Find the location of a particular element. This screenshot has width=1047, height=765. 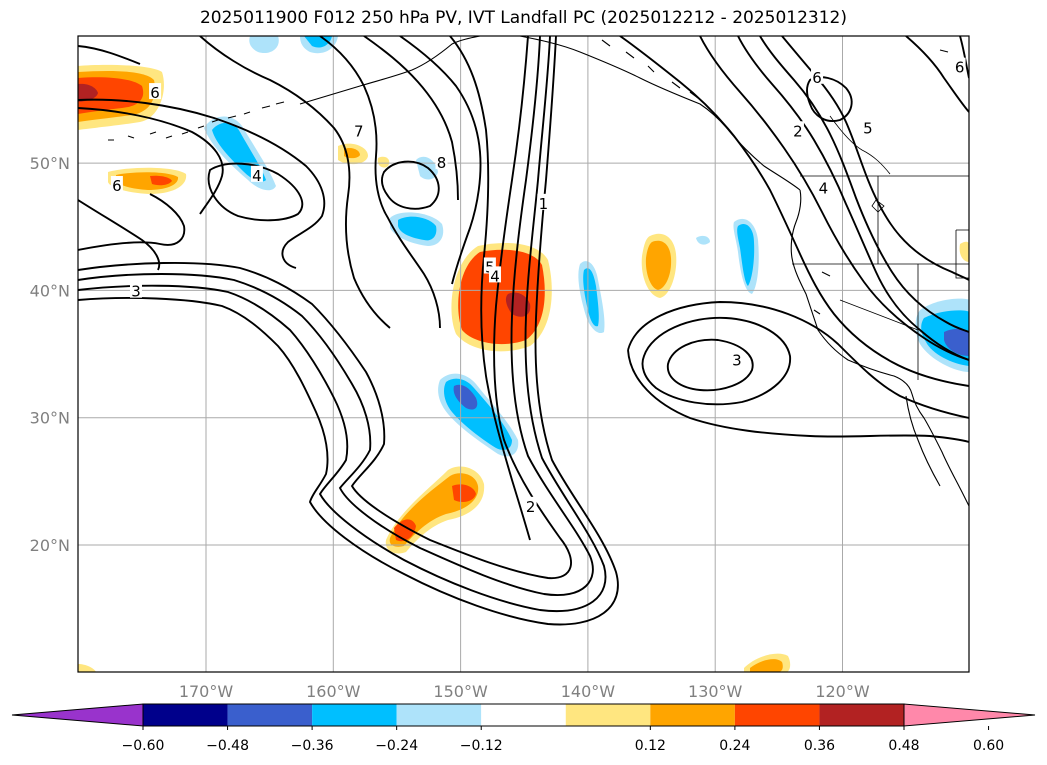

contour-label: 7 is located at coordinates (359, 131).